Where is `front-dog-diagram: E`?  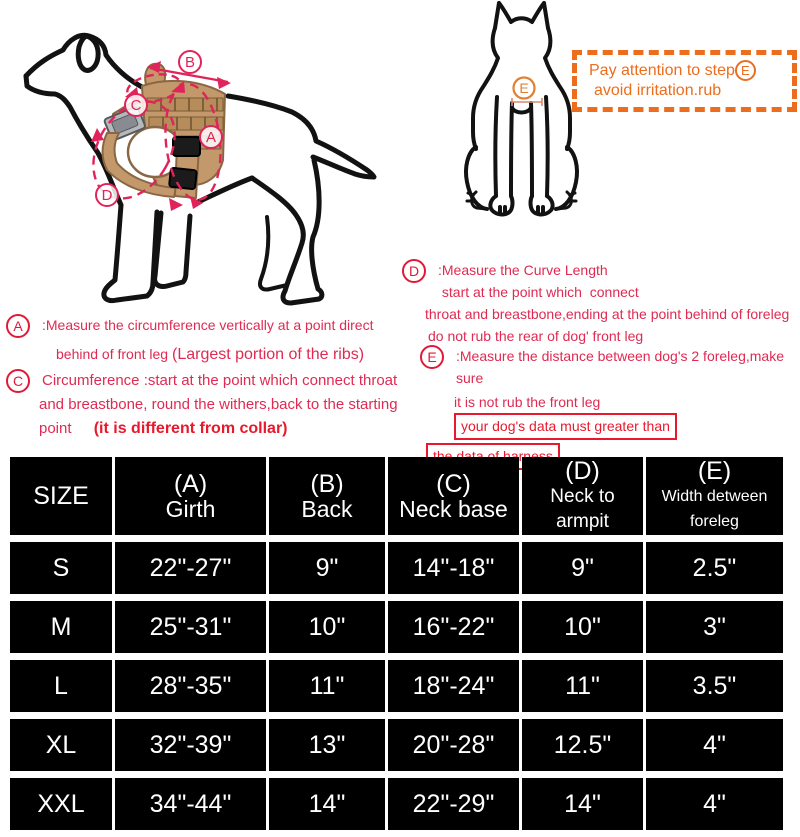 front-dog-diagram: E is located at coordinates (521, 109).